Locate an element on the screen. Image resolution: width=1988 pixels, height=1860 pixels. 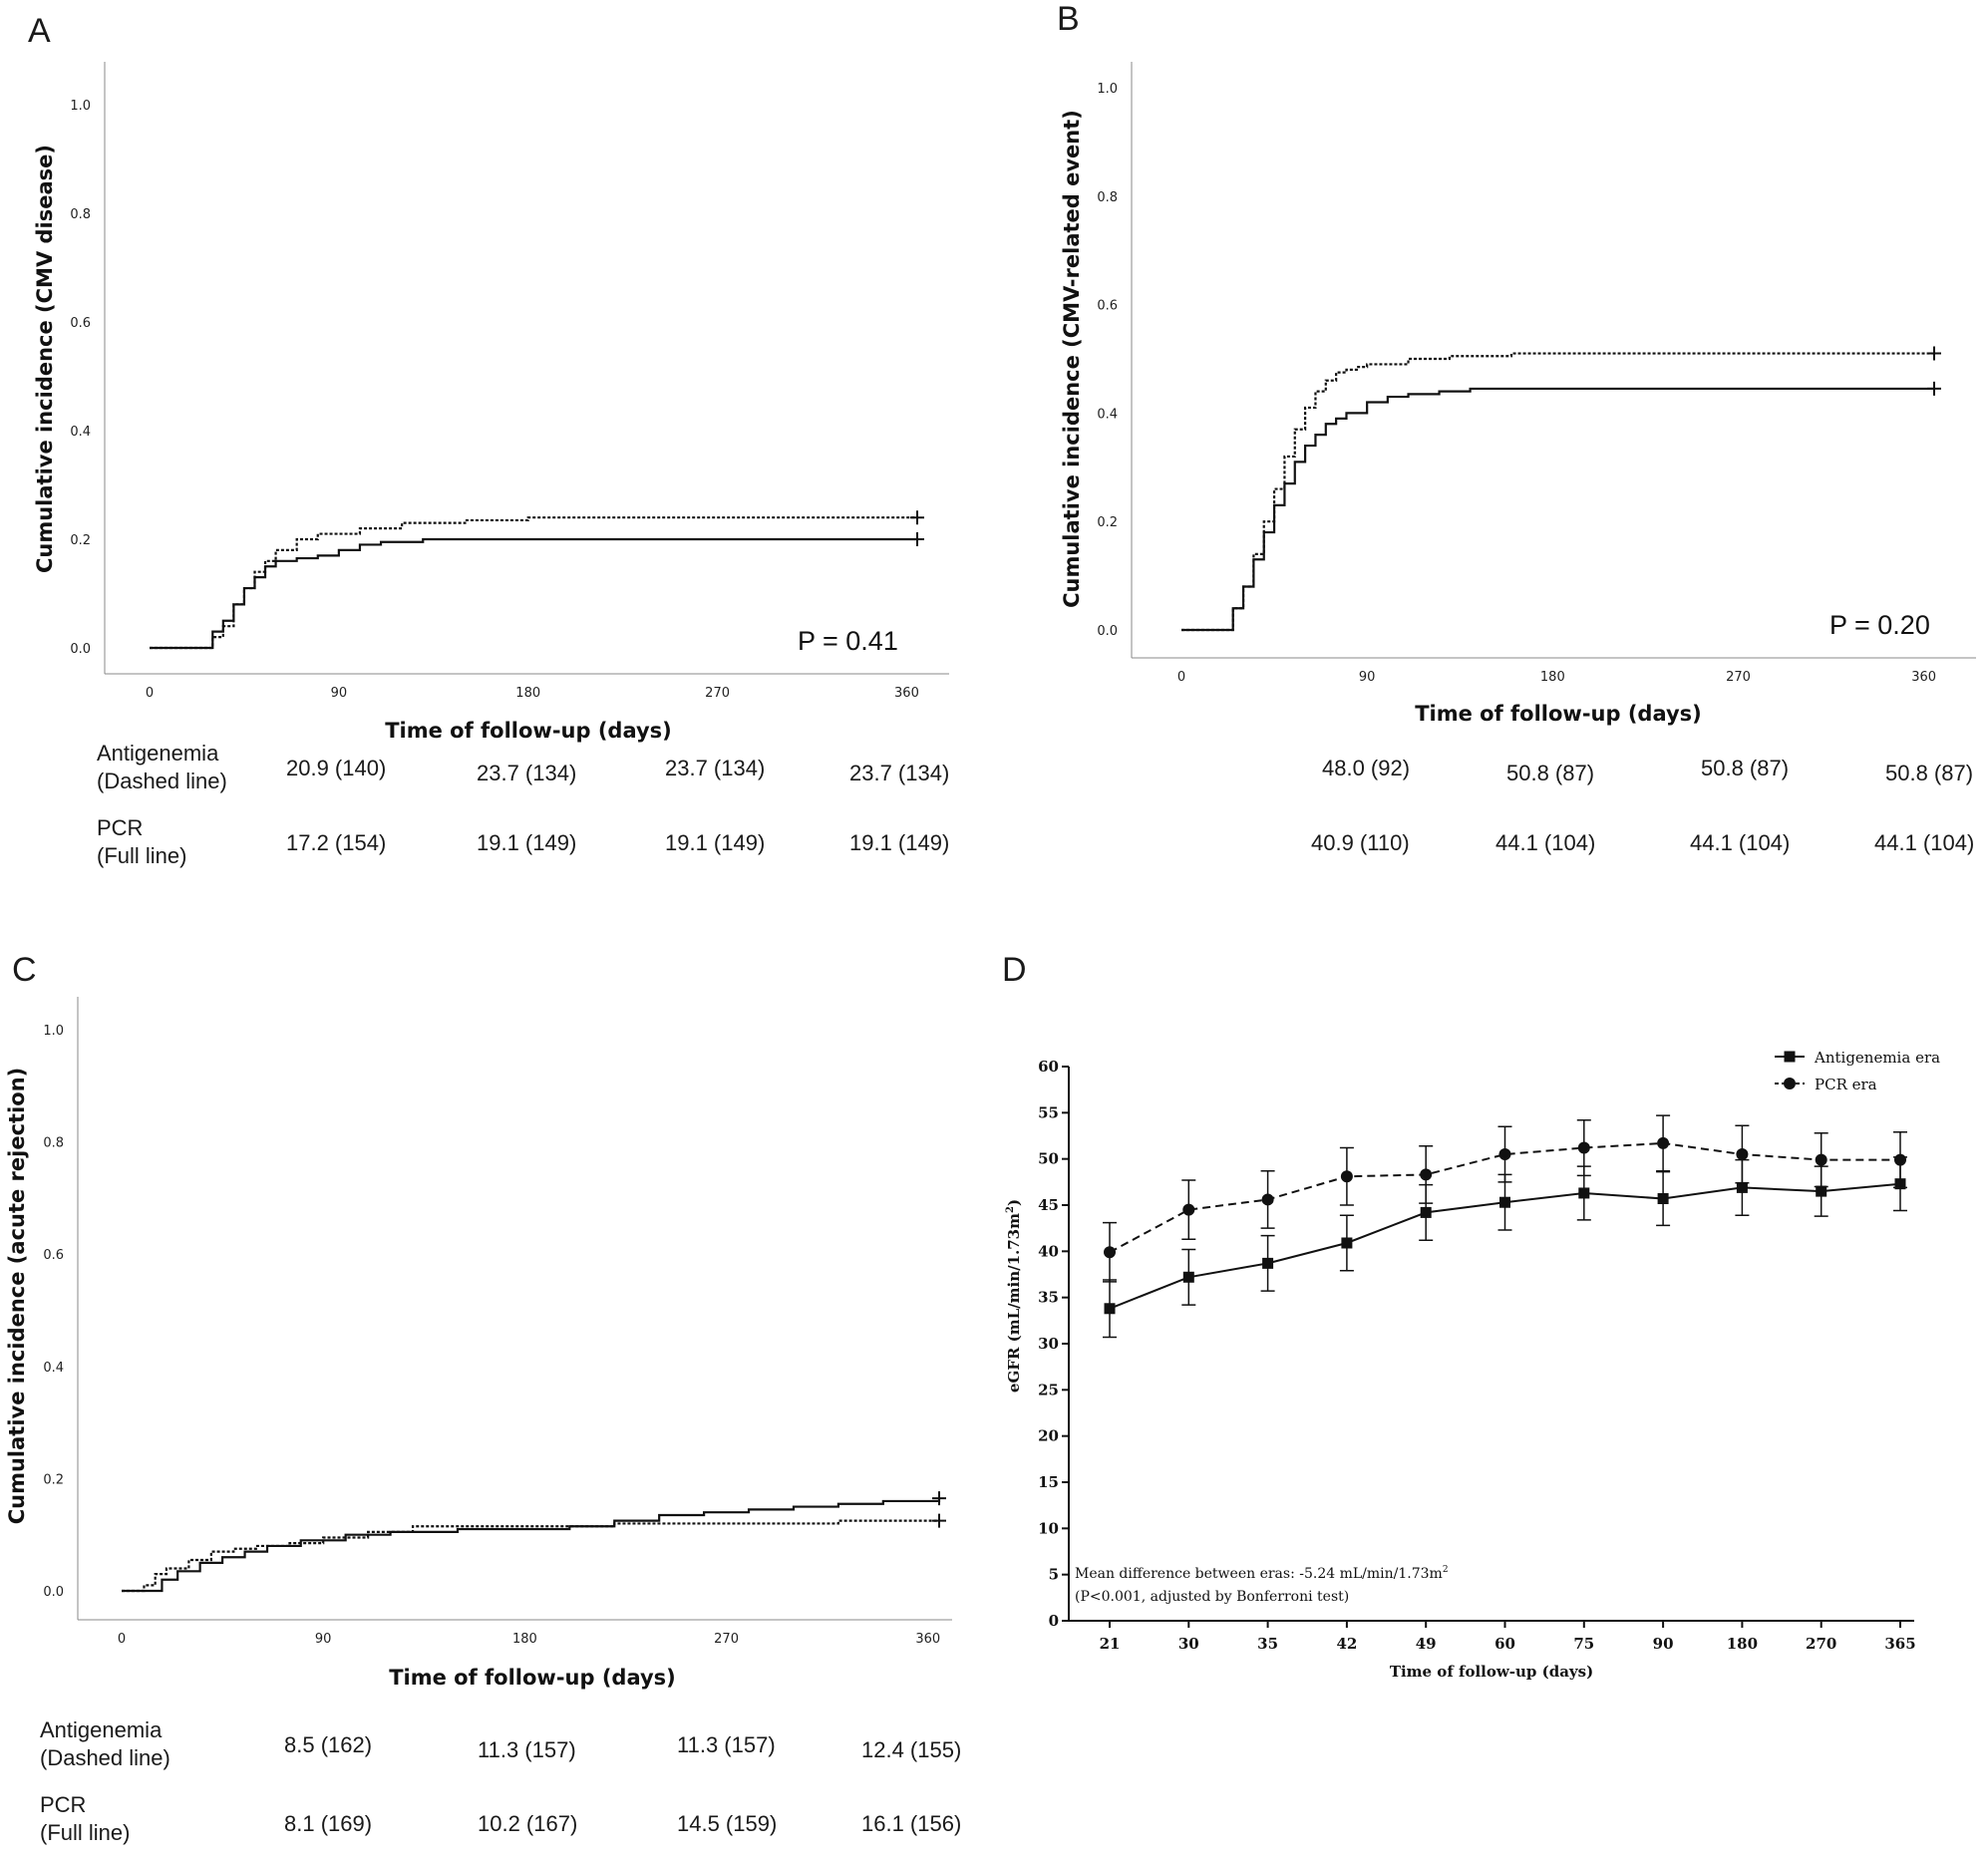
y-tick-label: 55 is located at coordinates (1048, 1112).